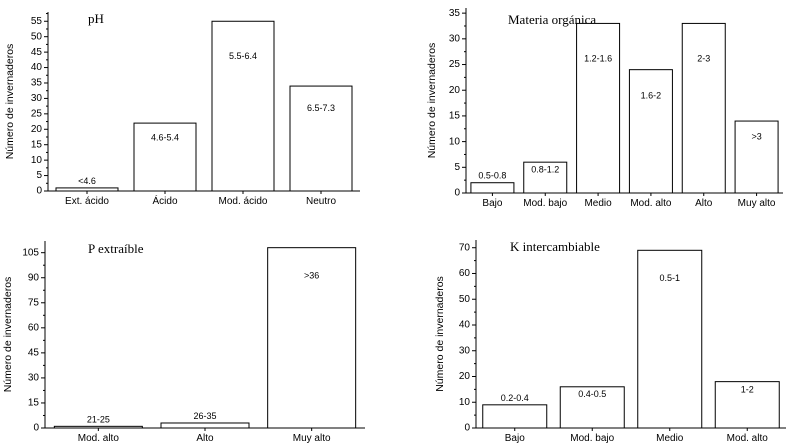  I want to click on chart-title: Materia orgánica, so click(552, 19).